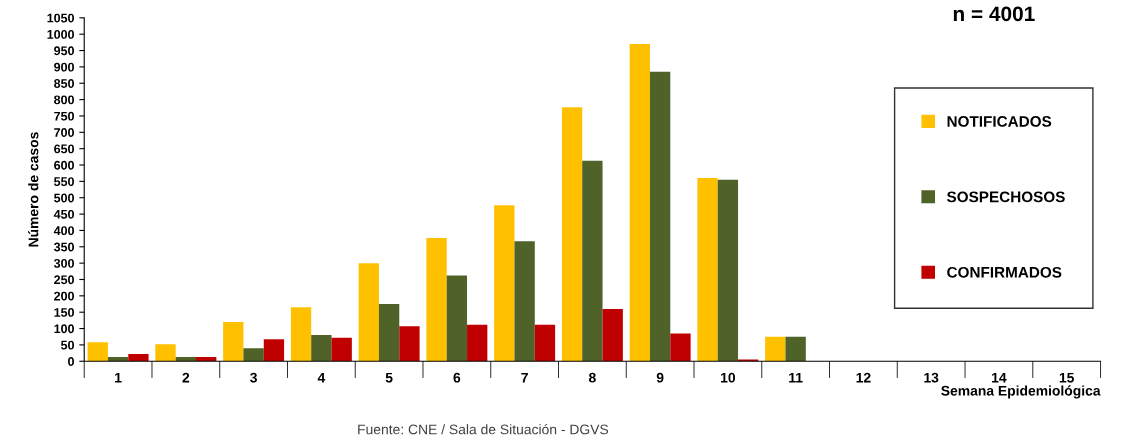  Describe the element at coordinates (64, 280) in the screenshot. I see `y-tick-label: 250` at that location.